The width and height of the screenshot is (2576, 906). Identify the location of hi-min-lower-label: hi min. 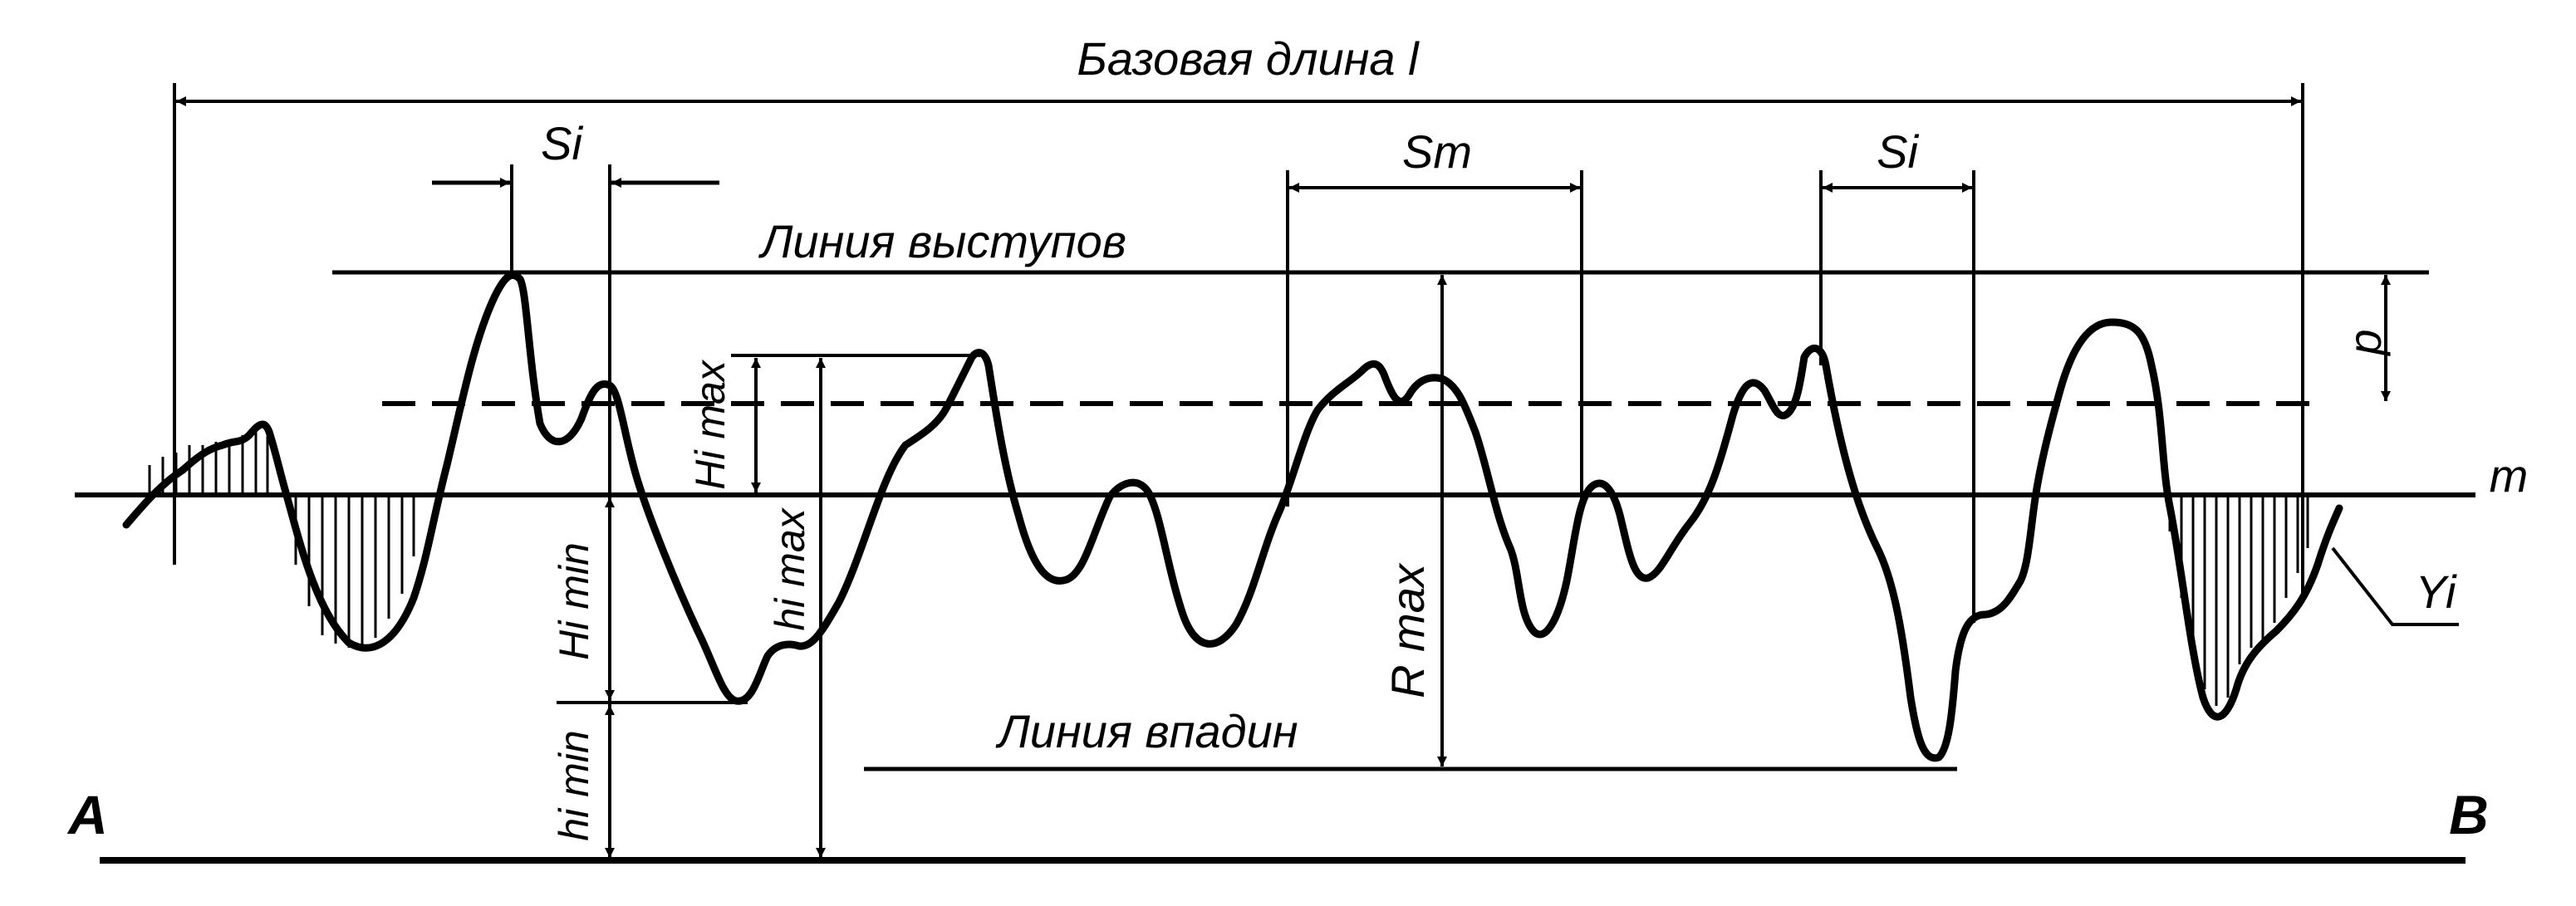
(574, 785).